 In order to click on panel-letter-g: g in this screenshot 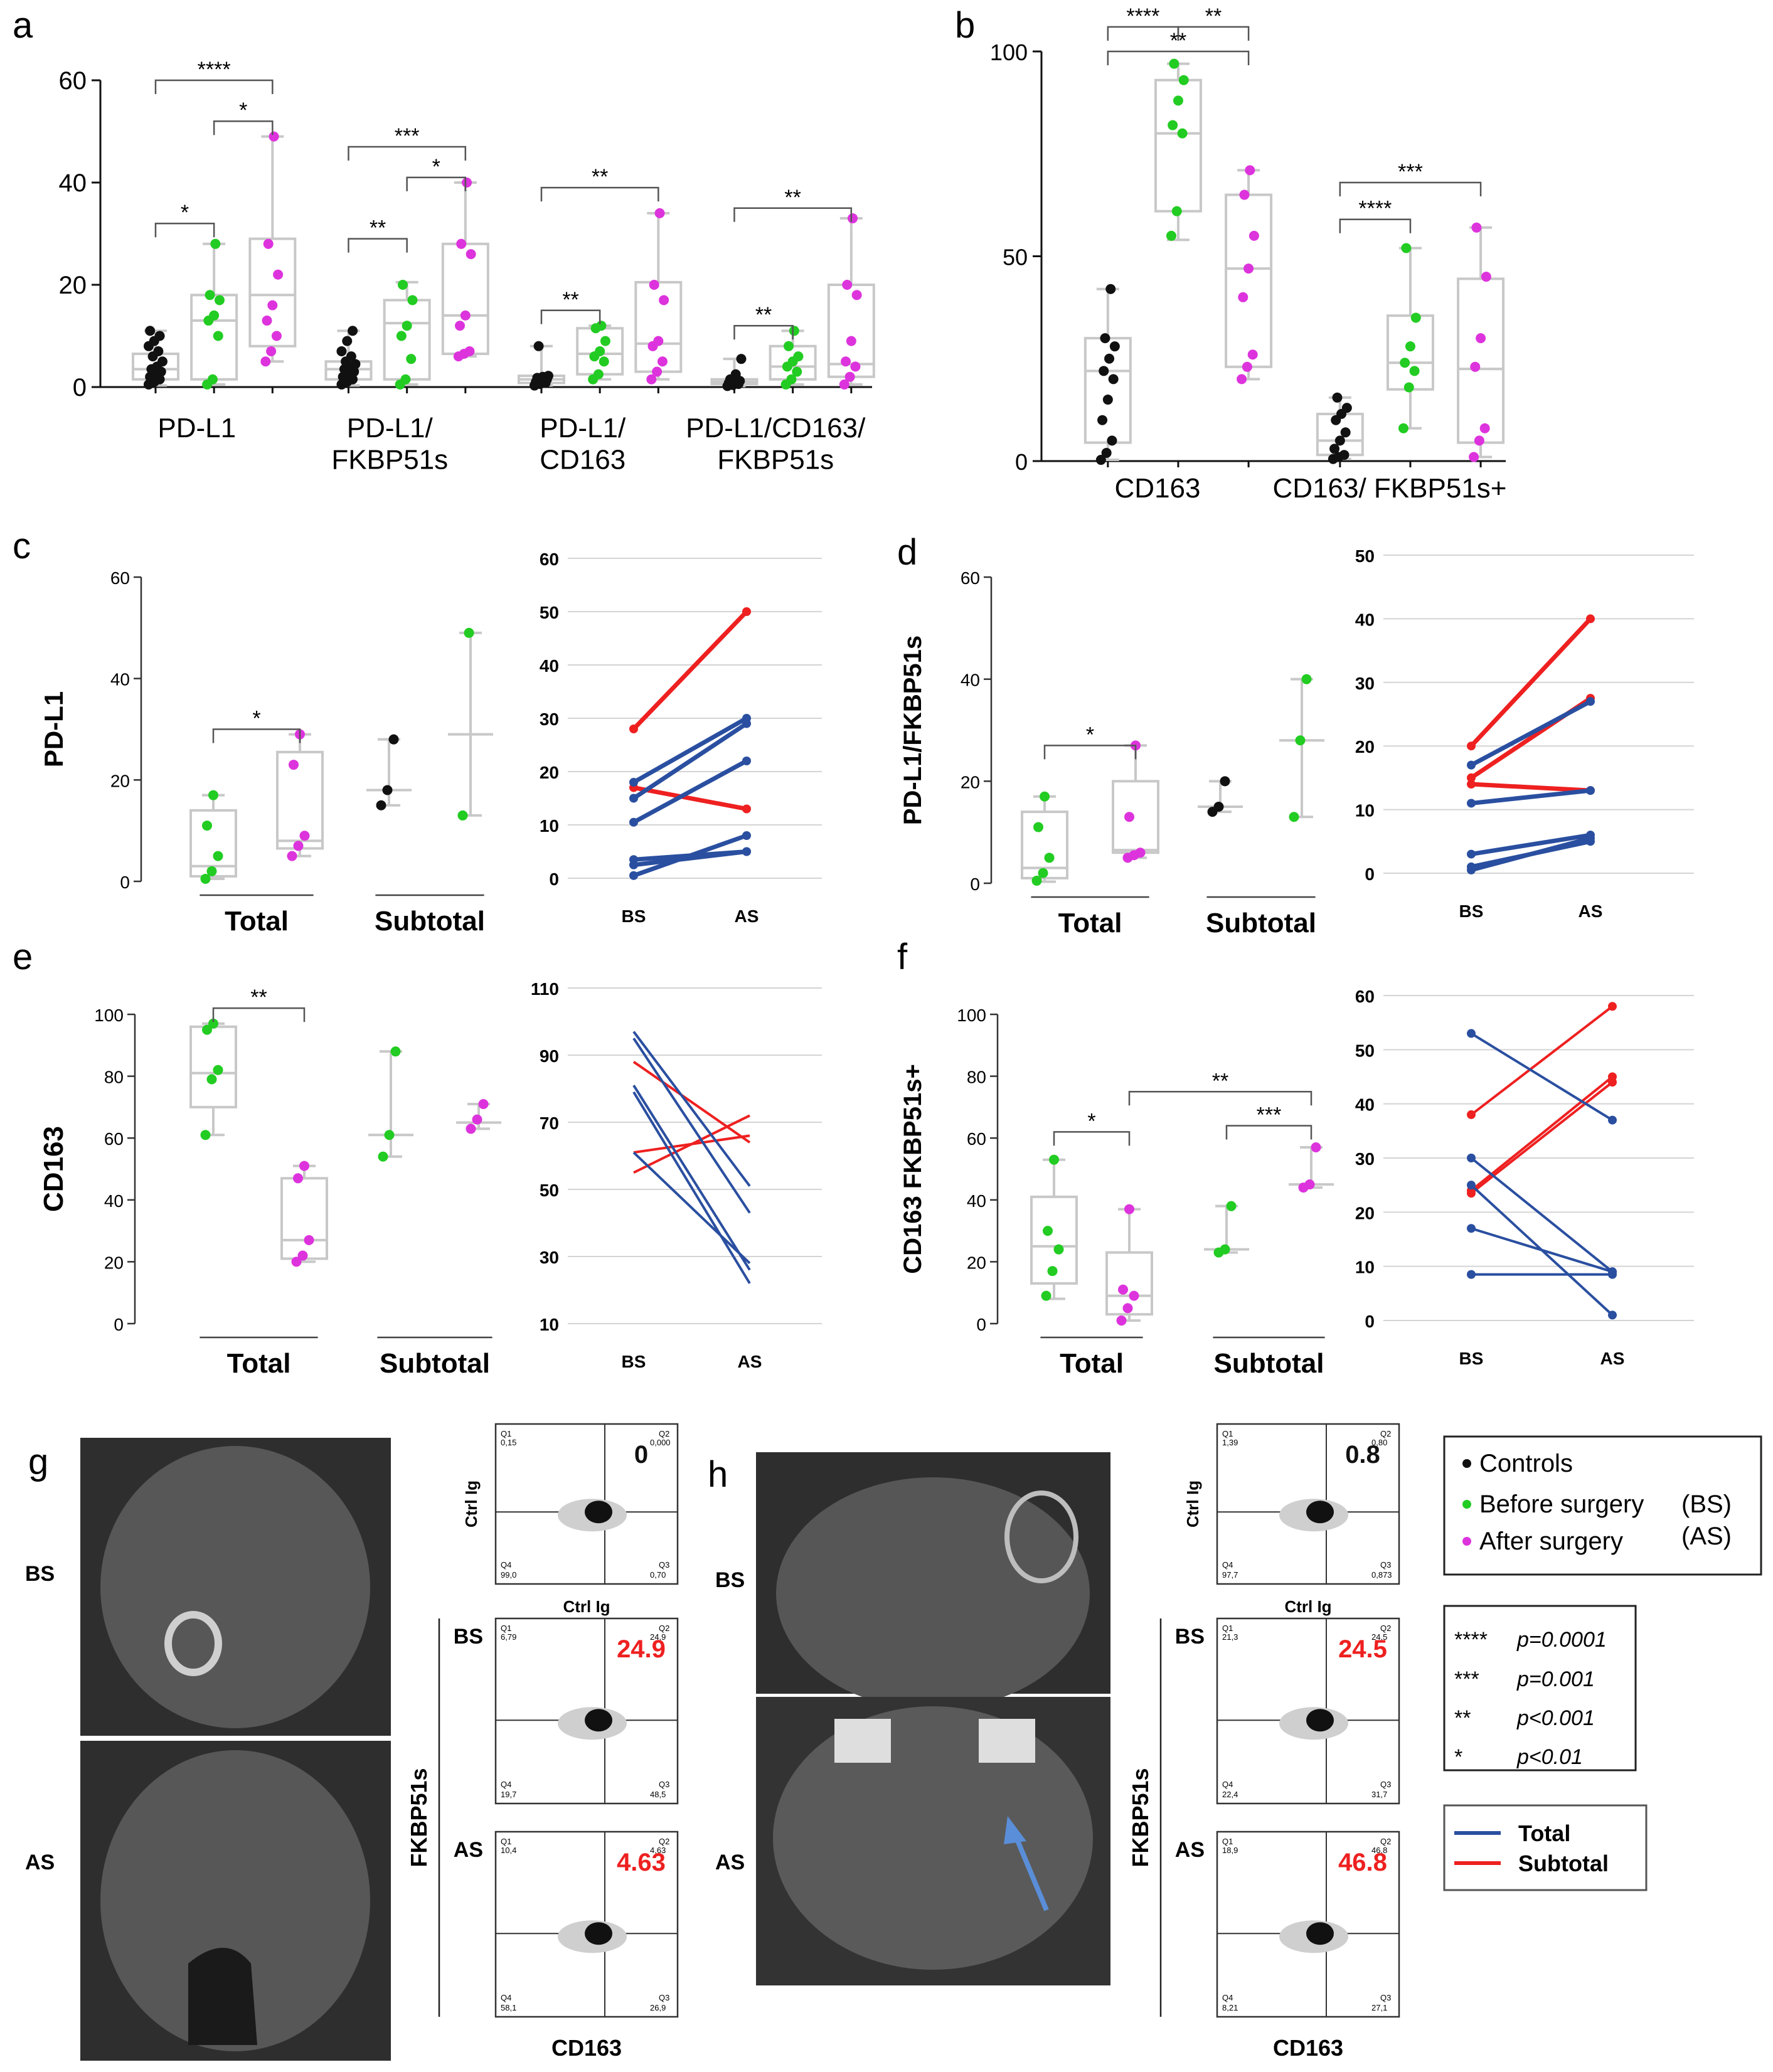, I will do `click(38, 1462)`.